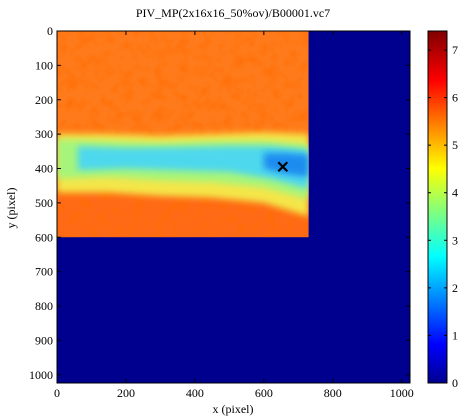 The height and width of the screenshot is (419, 466). Describe the element at coordinates (44, 203) in the screenshot. I see `y-tick-label: 500` at that location.